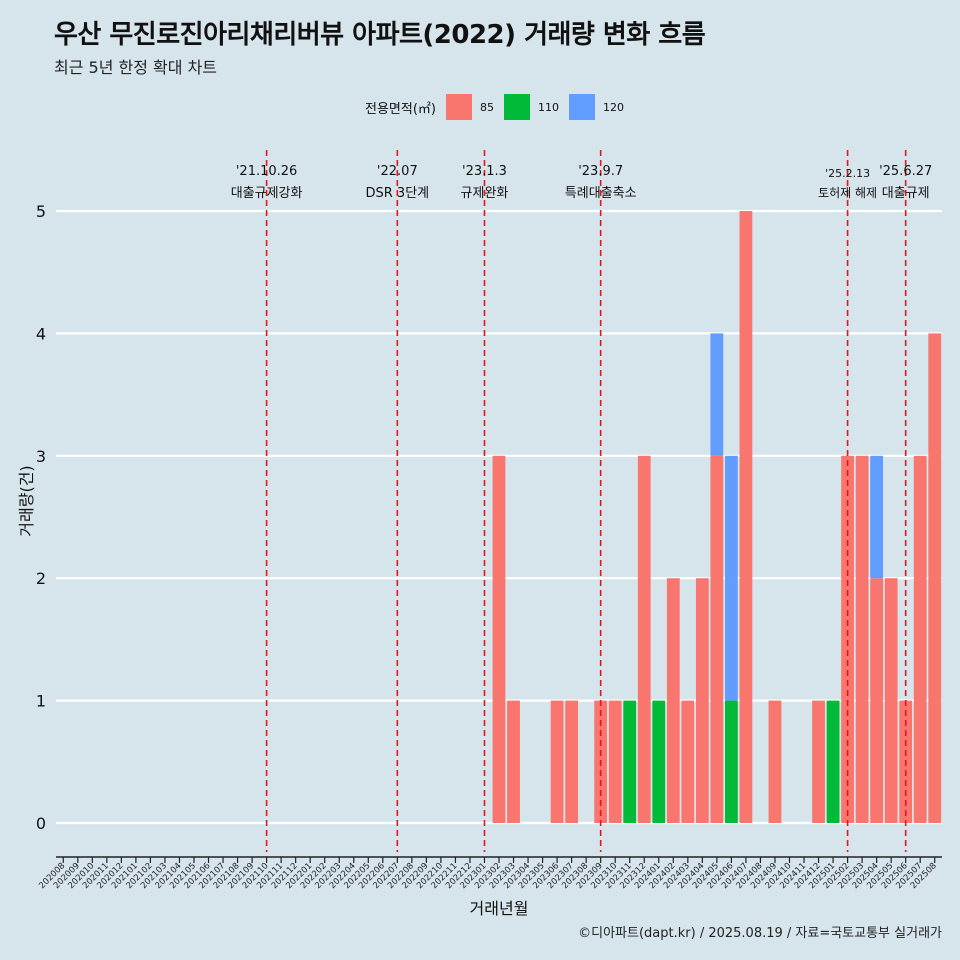  Describe the element at coordinates (41, 333) in the screenshot. I see `y-tick-label-4: 4` at that location.